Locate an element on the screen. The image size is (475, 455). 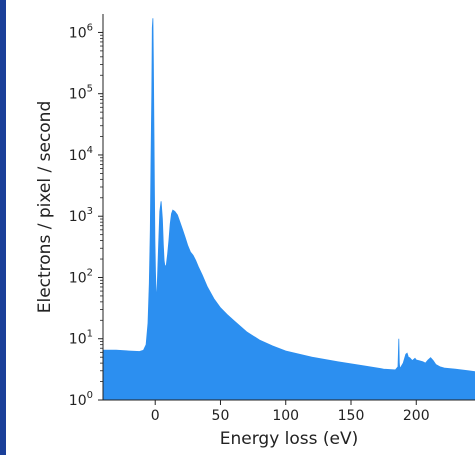
x-tick-label: 50 is located at coordinates (221, 416).